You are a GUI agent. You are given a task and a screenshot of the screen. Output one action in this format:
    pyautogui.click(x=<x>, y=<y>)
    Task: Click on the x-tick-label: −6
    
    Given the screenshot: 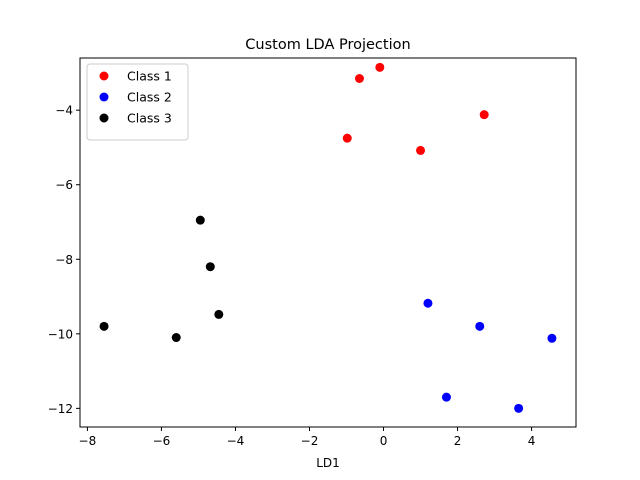 What is the action you would take?
    pyautogui.click(x=162, y=441)
    